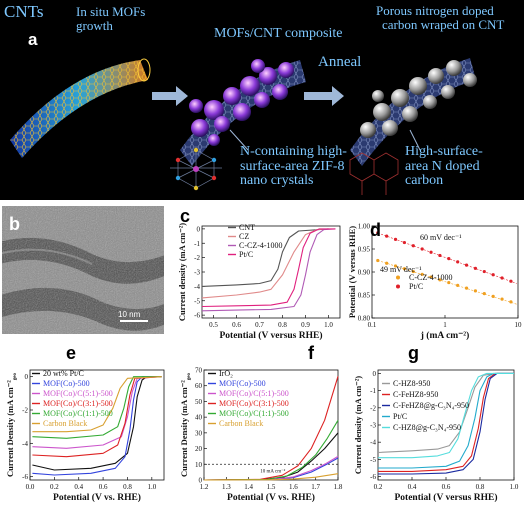 Image resolution: width=524 pixels, height=507 pixels. What do you see at coordinates (134, 321) in the screenshot?
I see `scalebar-line` at bounding box center [134, 321].